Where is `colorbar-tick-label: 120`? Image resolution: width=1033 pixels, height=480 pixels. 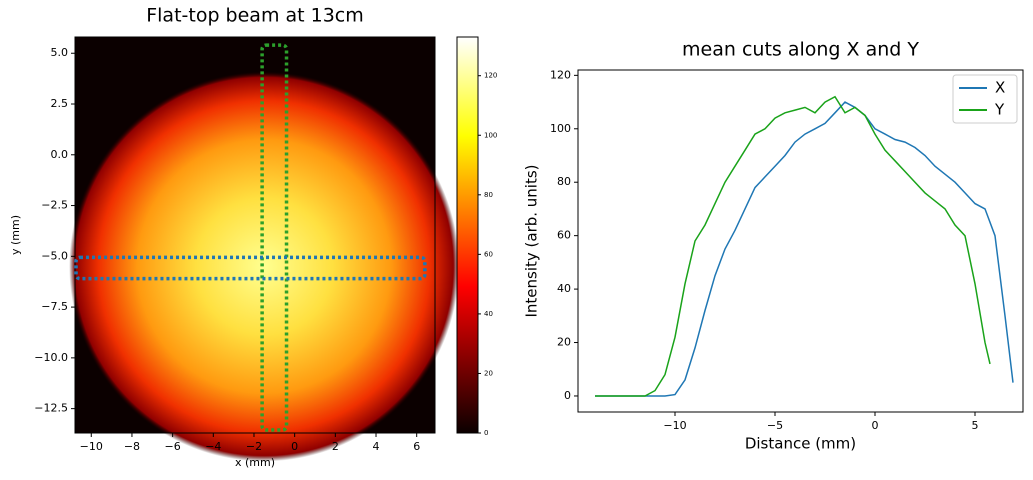
colorbar-tick-label: 120 is located at coordinates (490, 76).